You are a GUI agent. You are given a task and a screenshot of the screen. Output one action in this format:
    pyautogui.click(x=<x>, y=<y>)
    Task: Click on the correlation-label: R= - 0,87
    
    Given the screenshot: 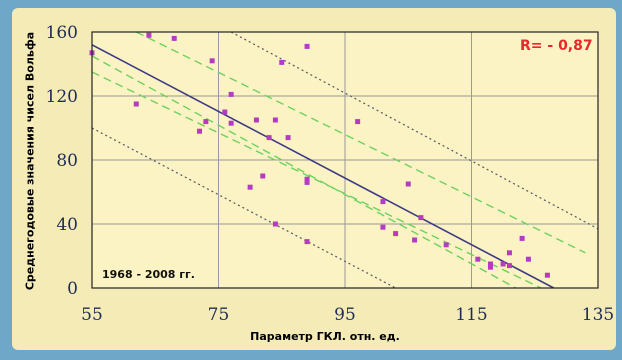 What is the action you would take?
    pyautogui.click(x=556, y=46)
    